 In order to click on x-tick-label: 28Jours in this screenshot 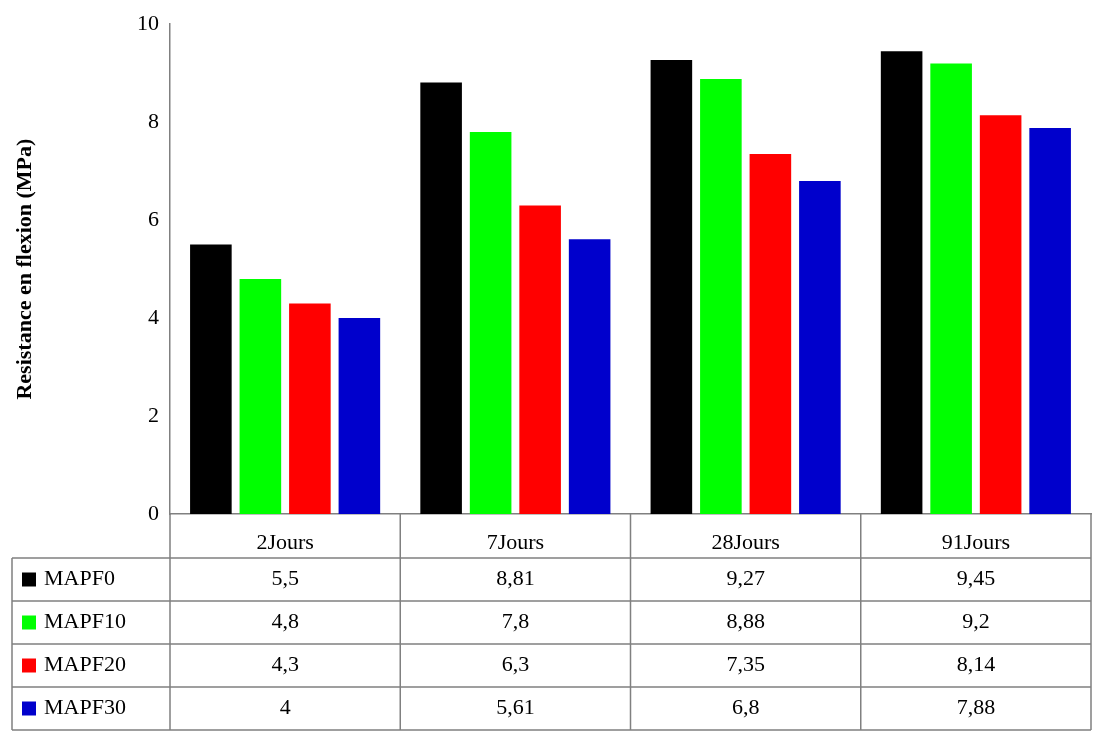, I will do `click(745, 541)`.